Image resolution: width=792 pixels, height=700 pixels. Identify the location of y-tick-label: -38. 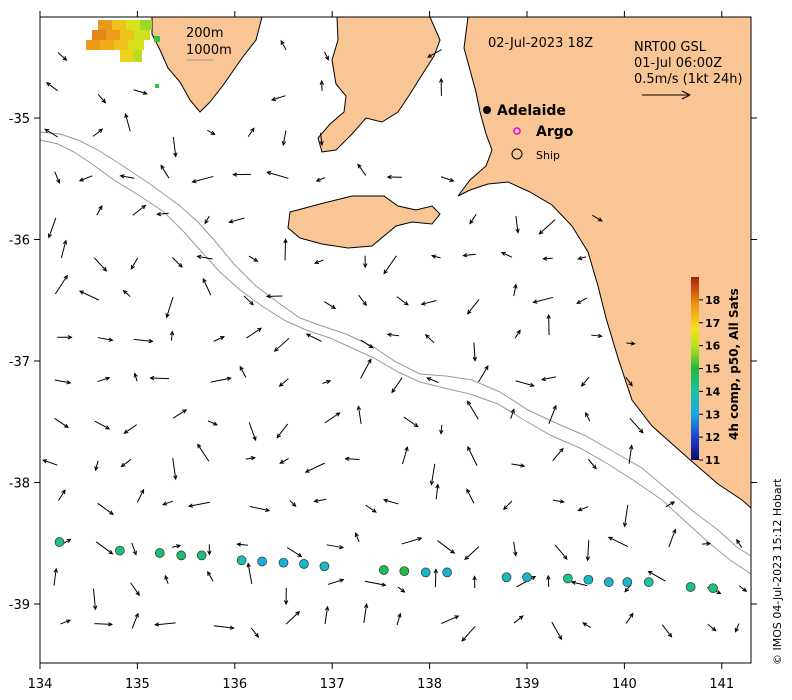
(19, 484).